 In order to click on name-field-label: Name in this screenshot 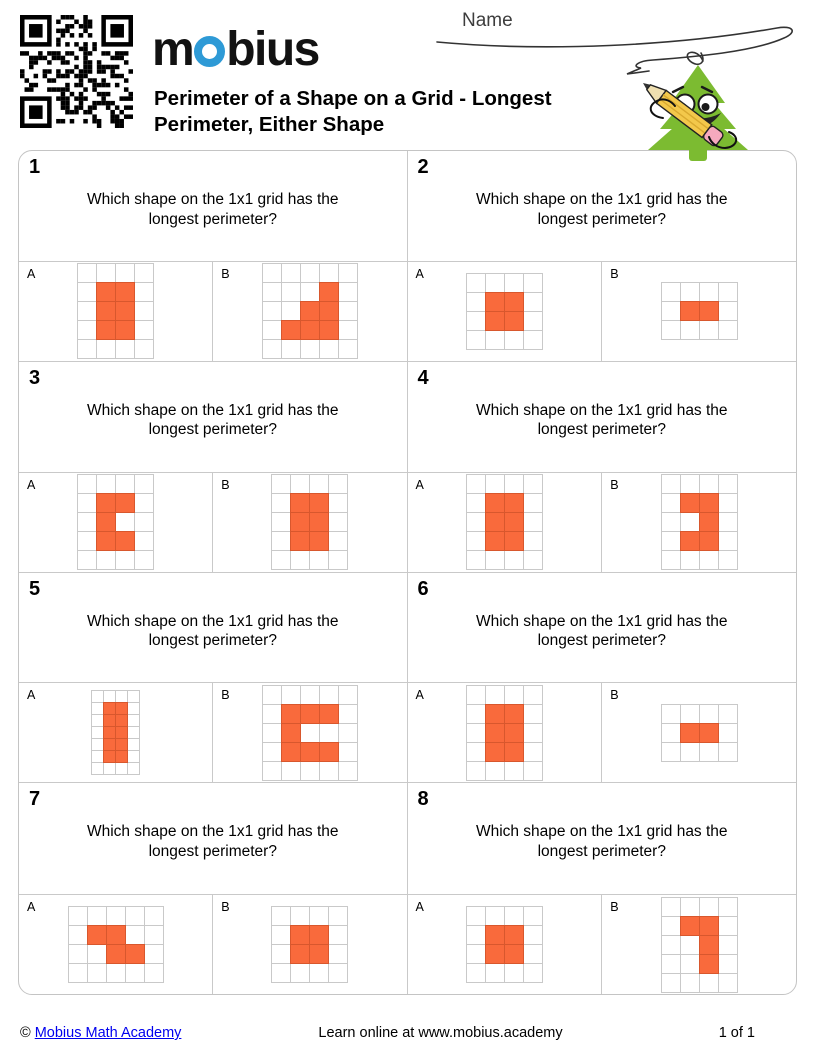, I will do `click(487, 20)`.